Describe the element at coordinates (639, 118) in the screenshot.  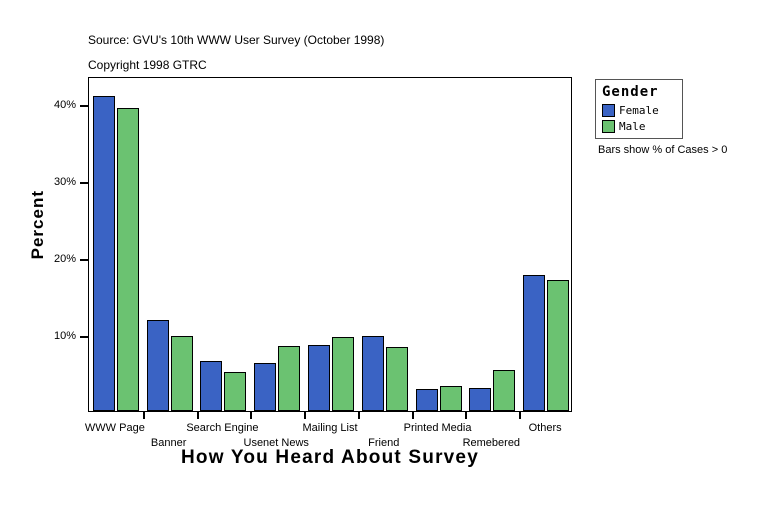
I see `legend-entries: Female Male` at that location.